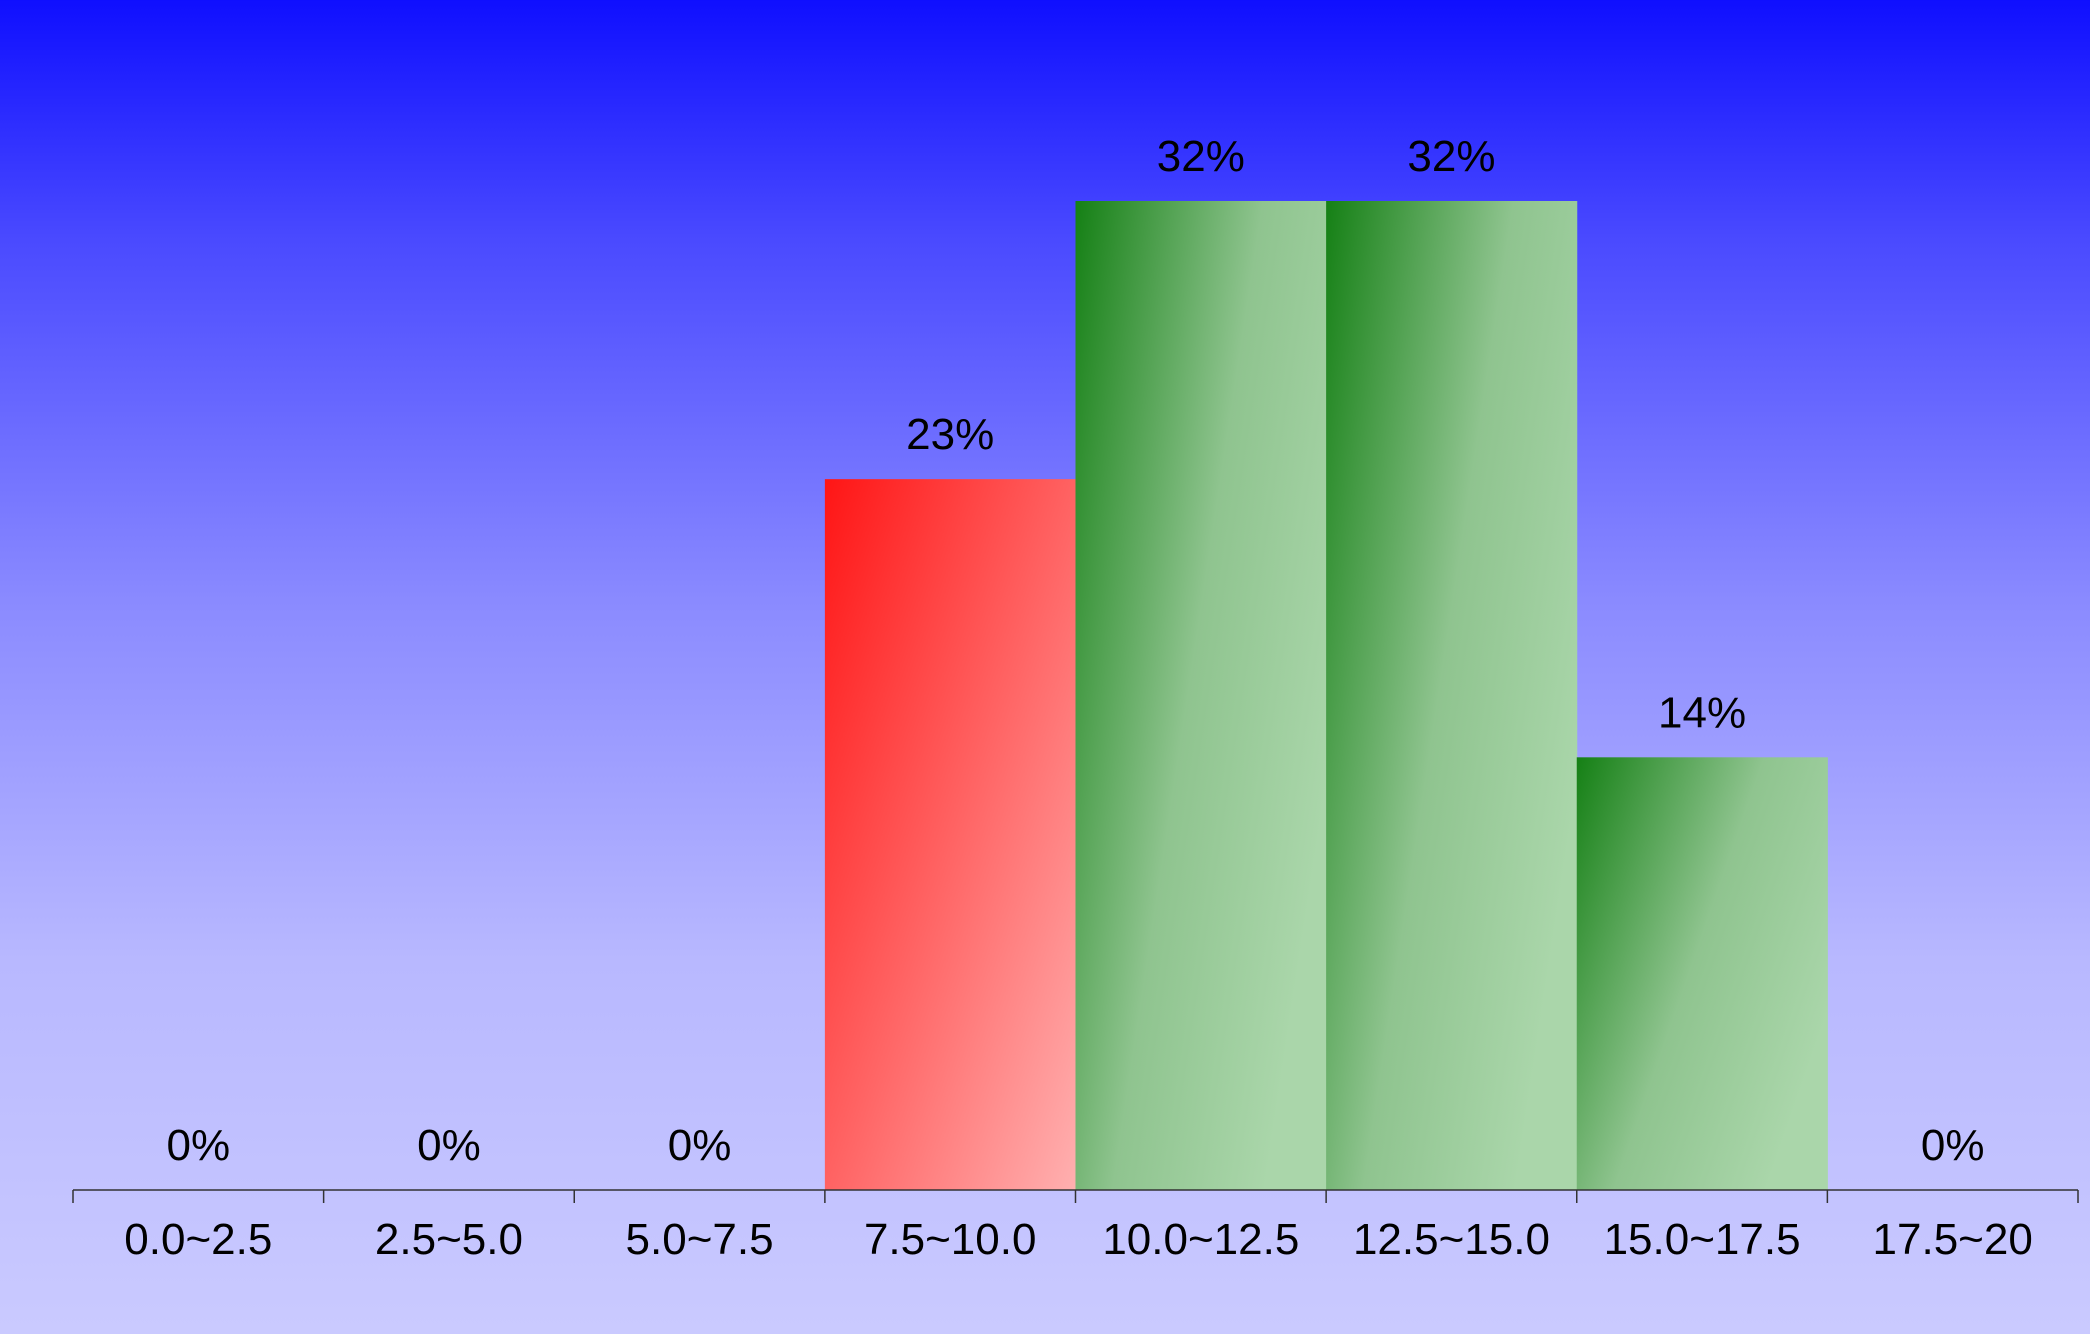 Image resolution: width=2090 pixels, height=1334 pixels. I want to click on x-tick-label: 12.5~15.0, so click(1451, 1239).